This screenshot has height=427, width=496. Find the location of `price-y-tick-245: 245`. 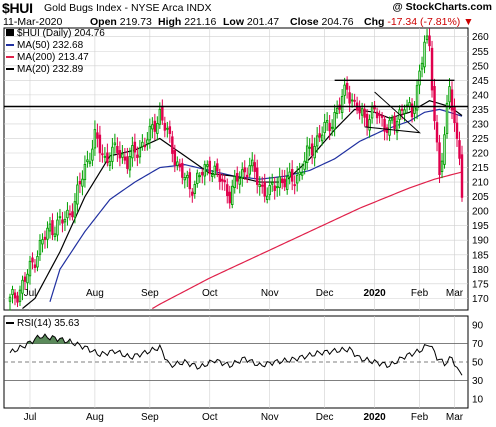

price-y-tick-245: 245 is located at coordinates (480, 81).